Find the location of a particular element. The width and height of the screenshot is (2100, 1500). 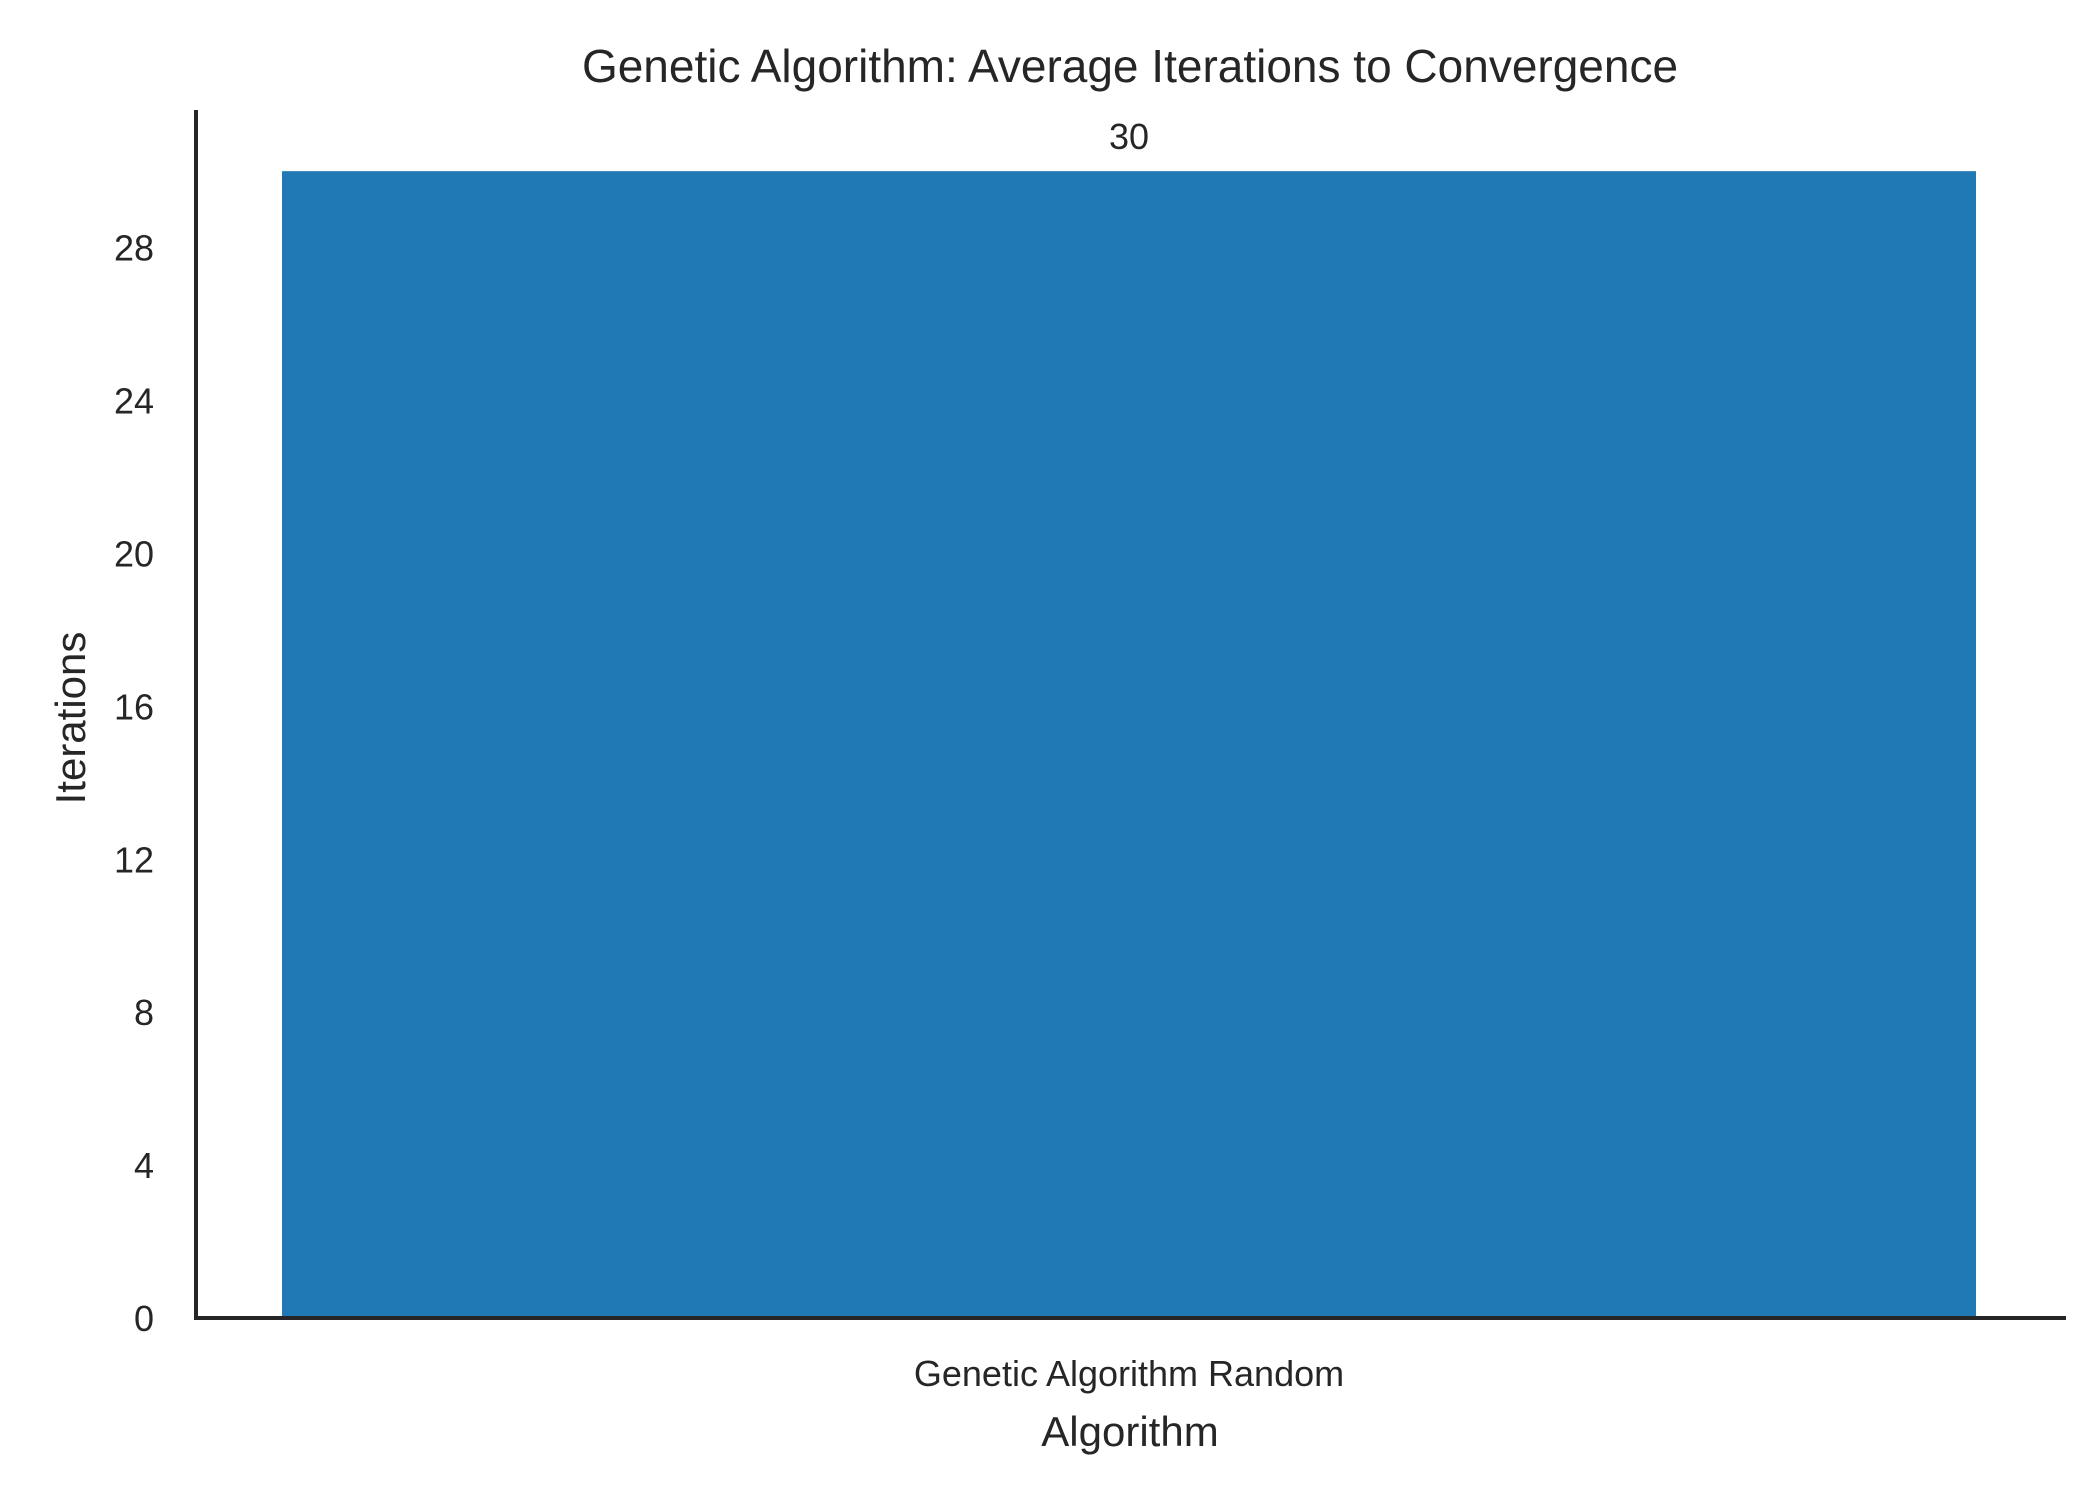

bar-value-label: 30 is located at coordinates (1129, 136).